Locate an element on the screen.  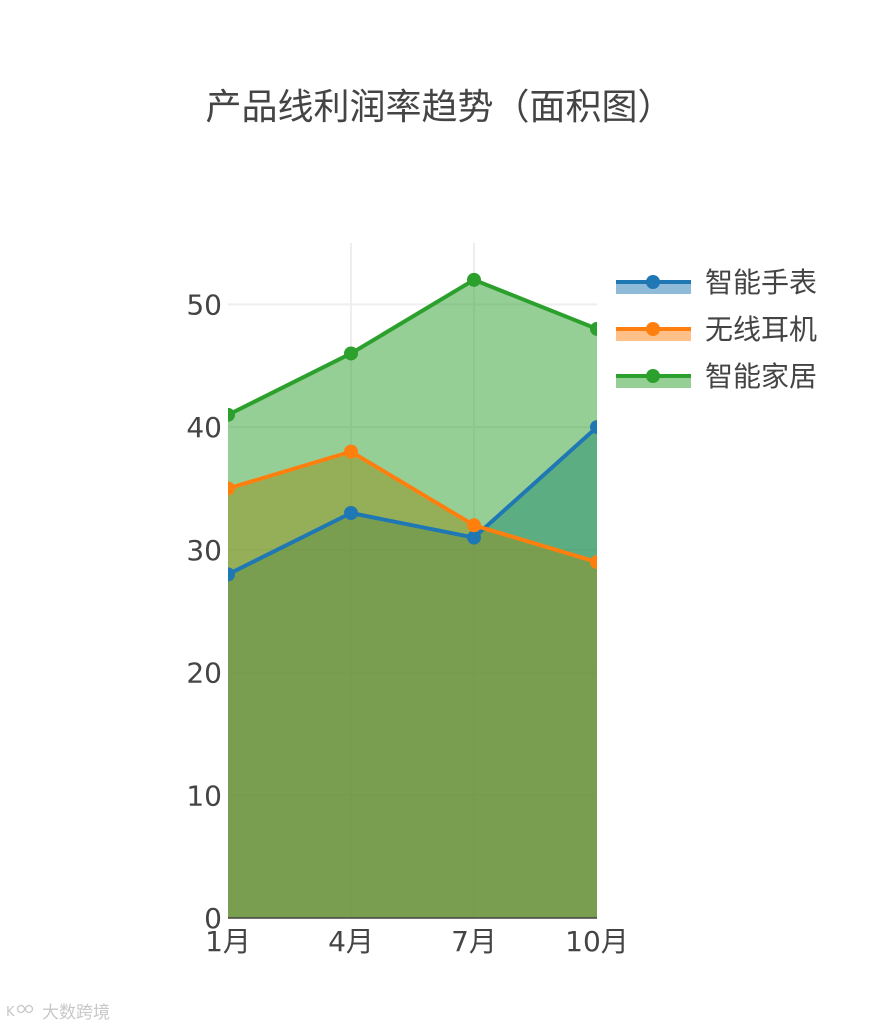
watermark: K 大数跨境 is located at coordinates (58, 1010).